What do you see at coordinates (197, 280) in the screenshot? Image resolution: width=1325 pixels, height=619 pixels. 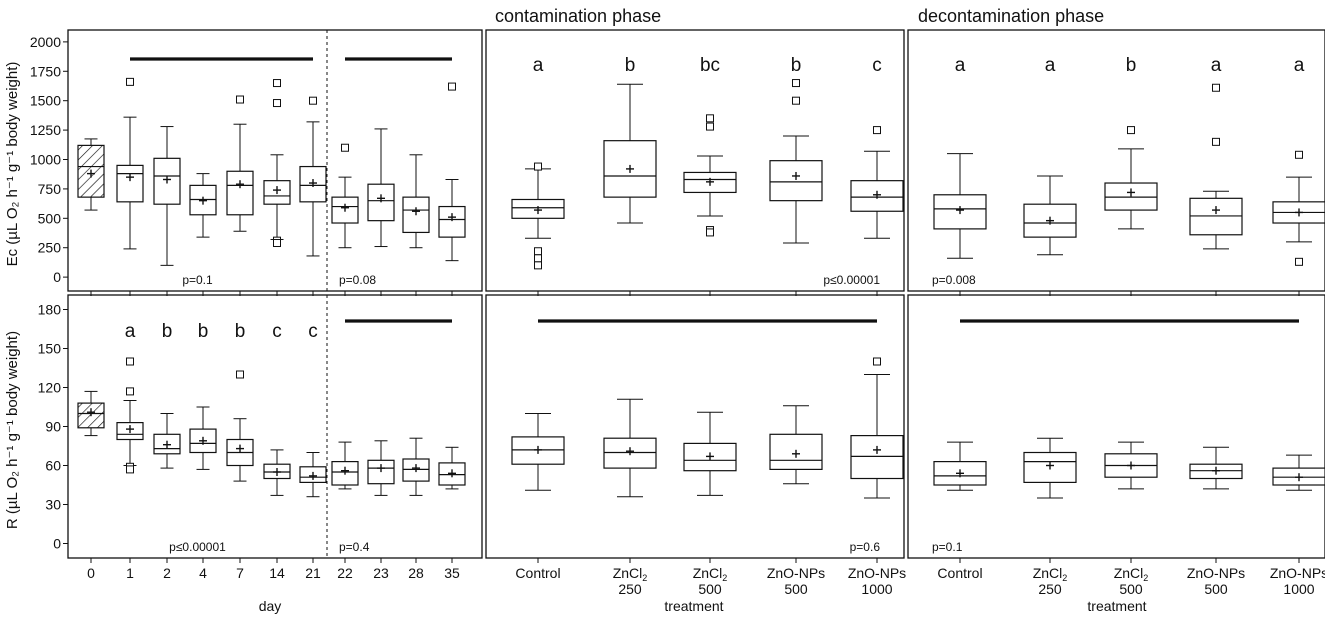 I see `p-value-label: p=0.1` at bounding box center [197, 280].